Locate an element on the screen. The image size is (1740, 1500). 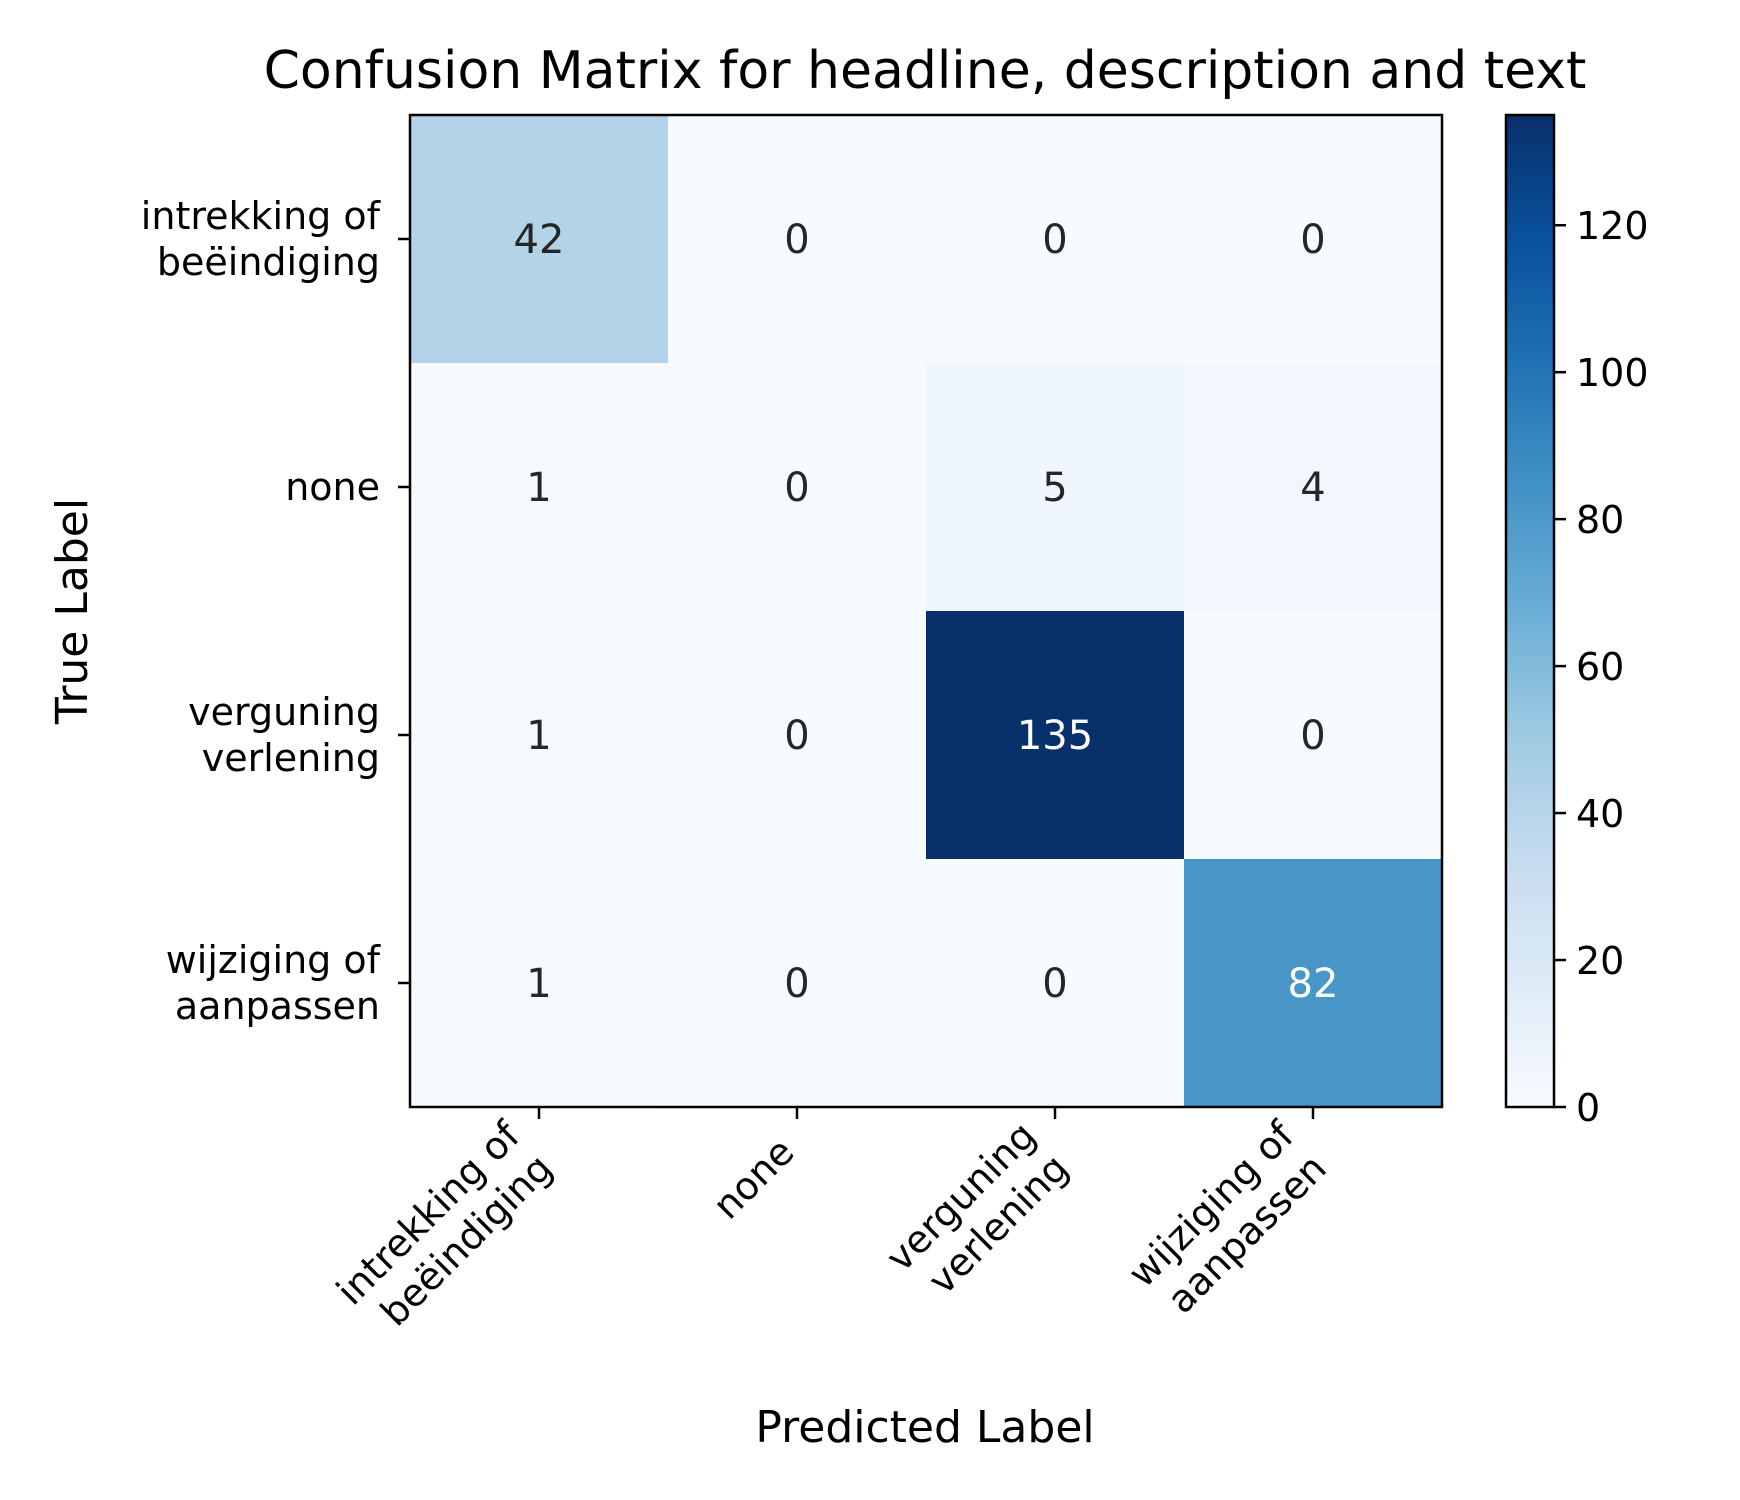
colorbar-tick-label: 60 is located at coordinates (1600, 667).